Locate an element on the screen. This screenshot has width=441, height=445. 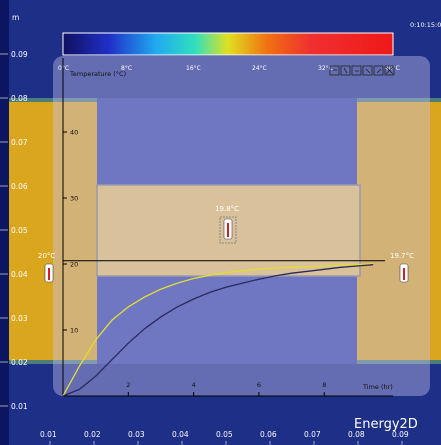
ruler-x-labels: 0.01 0.02 0.03 0.04 0.05 0.06 0.07 0.08 0.09 is located at coordinates (224, 437).